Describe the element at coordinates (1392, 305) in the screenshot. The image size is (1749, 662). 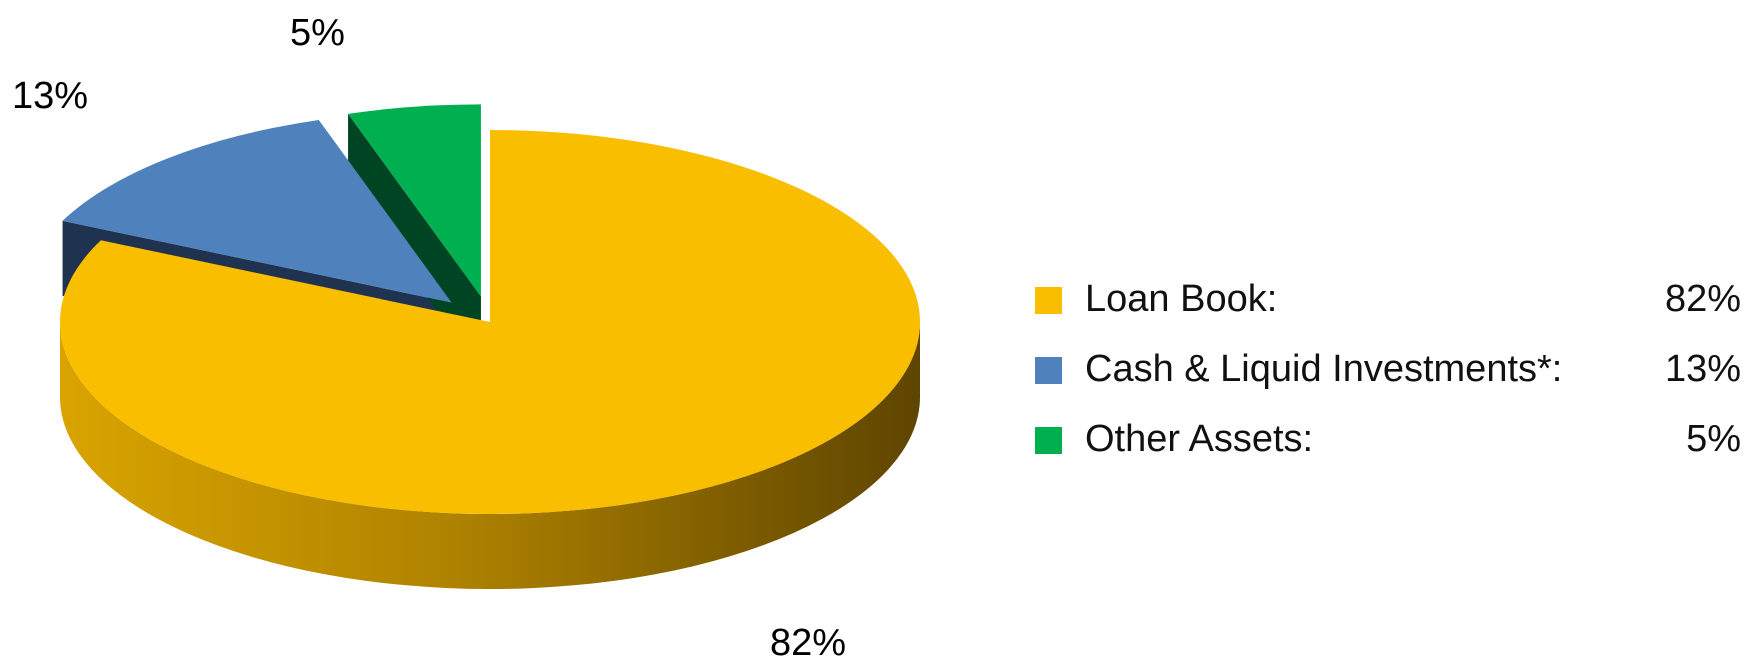
I see `legend-item-loan-book: Loan Book: 82%` at that location.